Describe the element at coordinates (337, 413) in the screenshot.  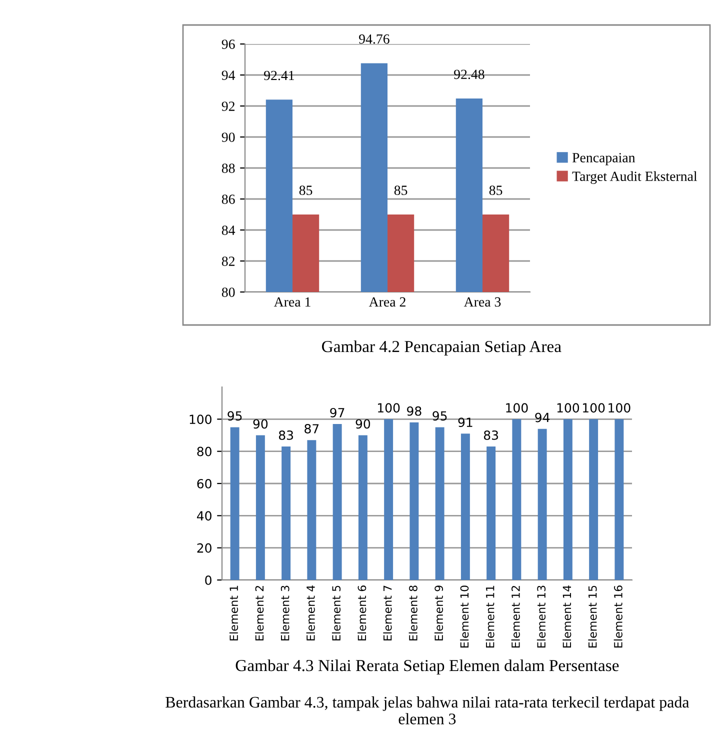
I see `data-label: 97` at that location.